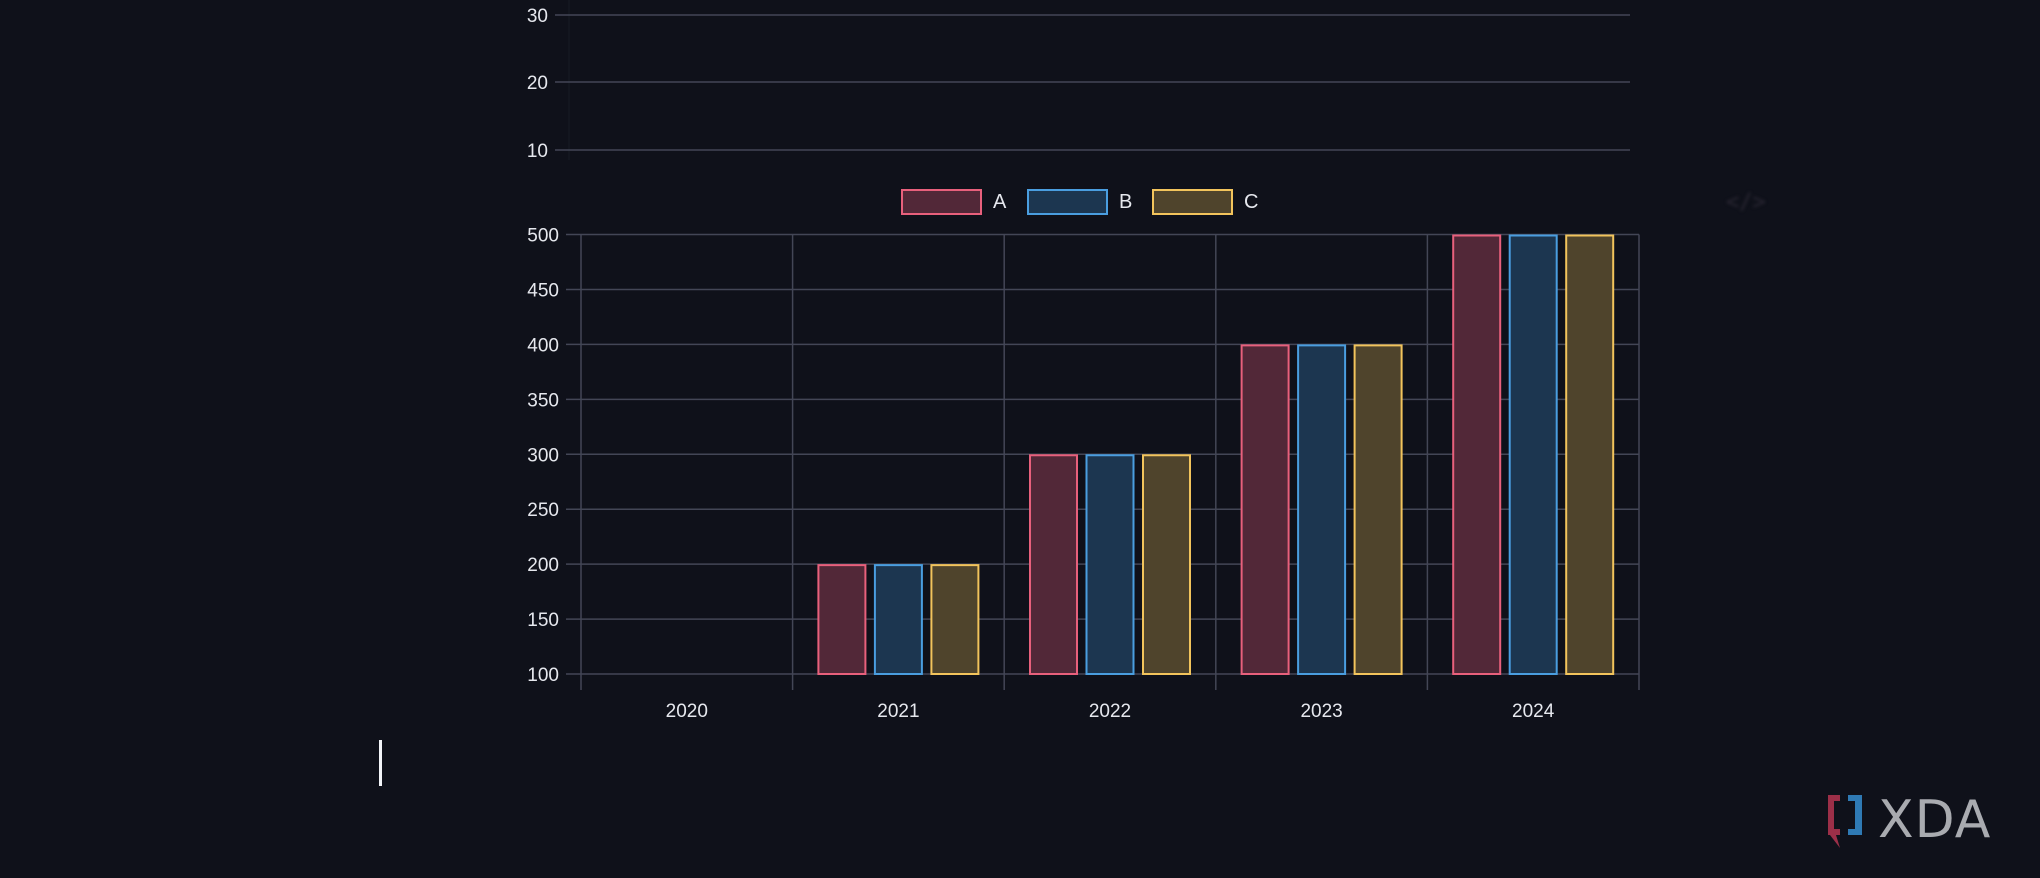 This screenshot has height=878, width=2040. Describe the element at coordinates (898, 619) in the screenshot. I see `bar-b-2021` at that location.